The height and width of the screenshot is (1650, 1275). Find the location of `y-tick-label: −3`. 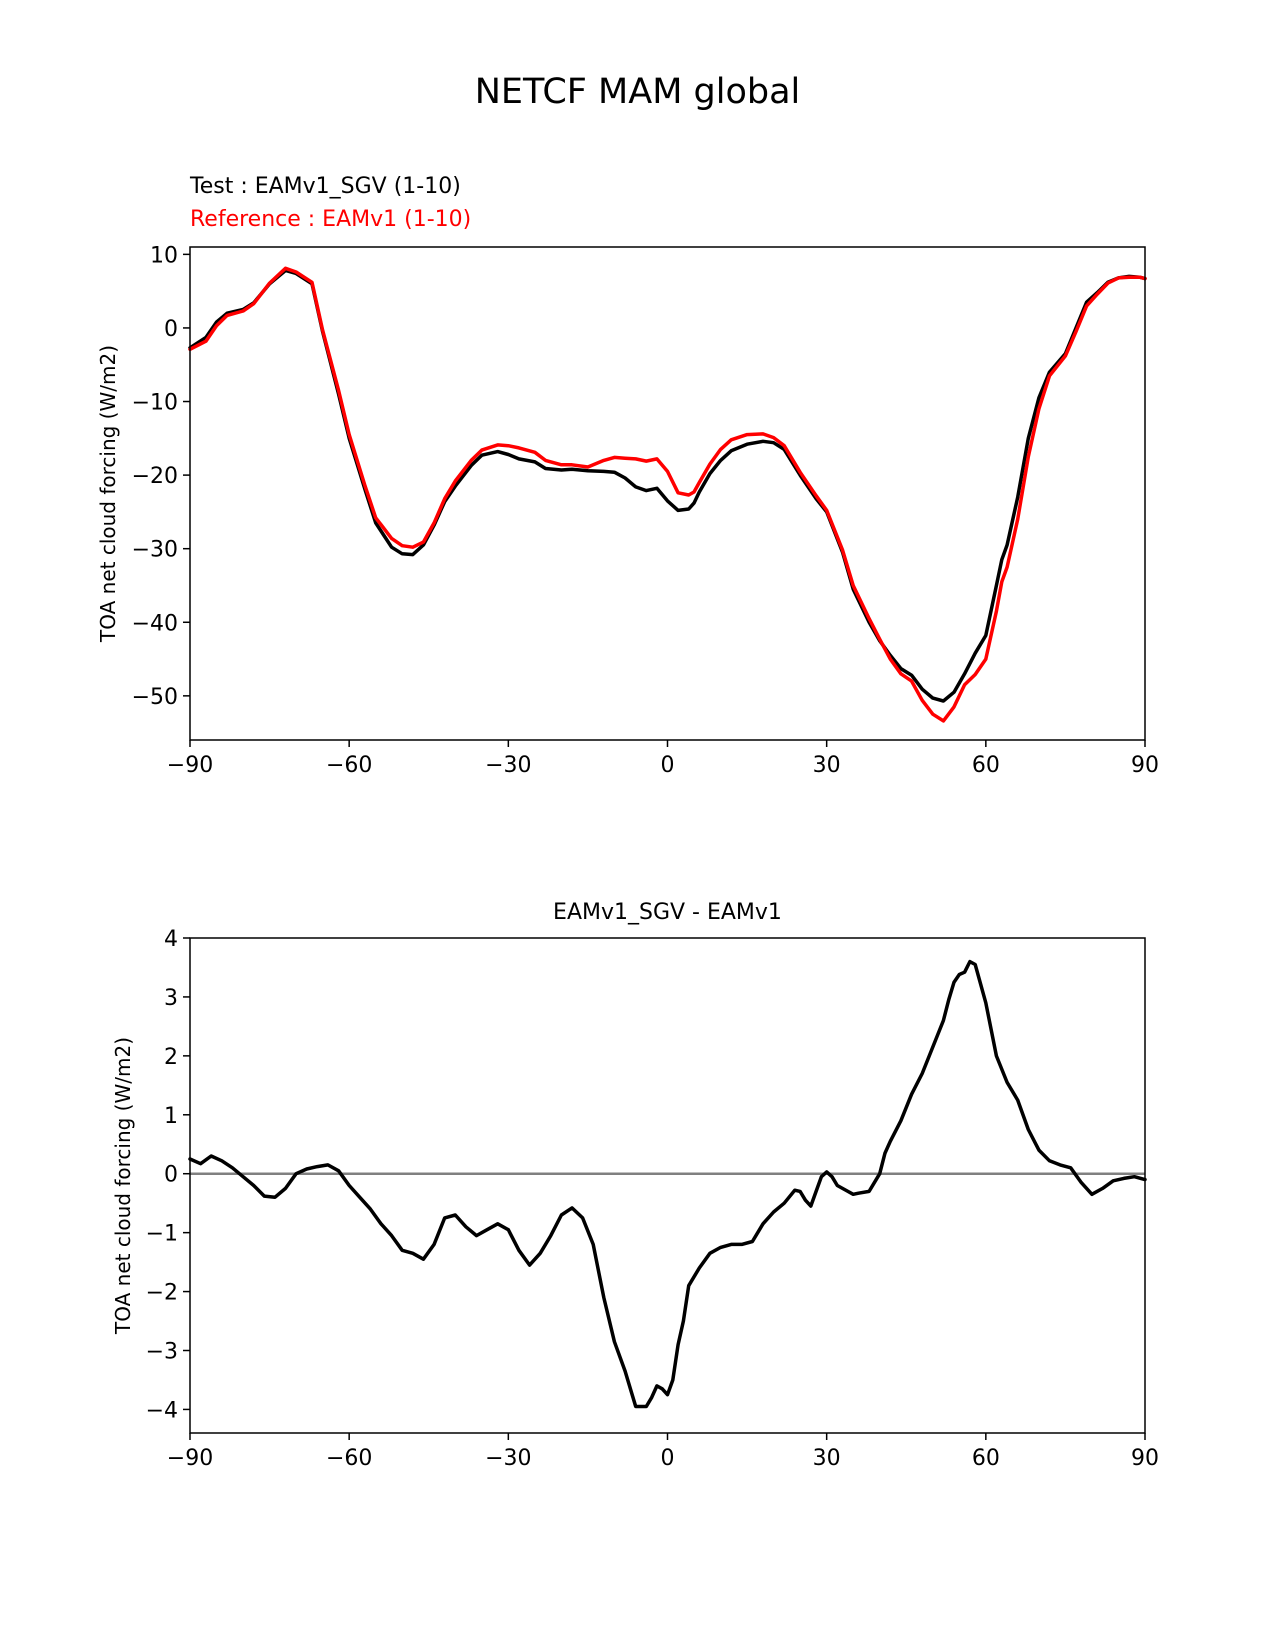

y-tick-label: −3 is located at coordinates (162, 1352).